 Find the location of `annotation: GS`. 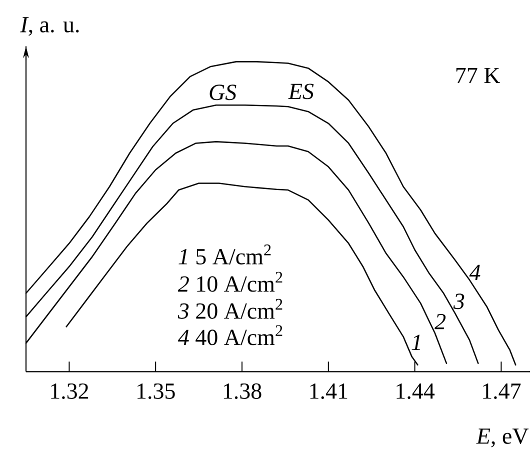

annotation: GS is located at coordinates (223, 92).